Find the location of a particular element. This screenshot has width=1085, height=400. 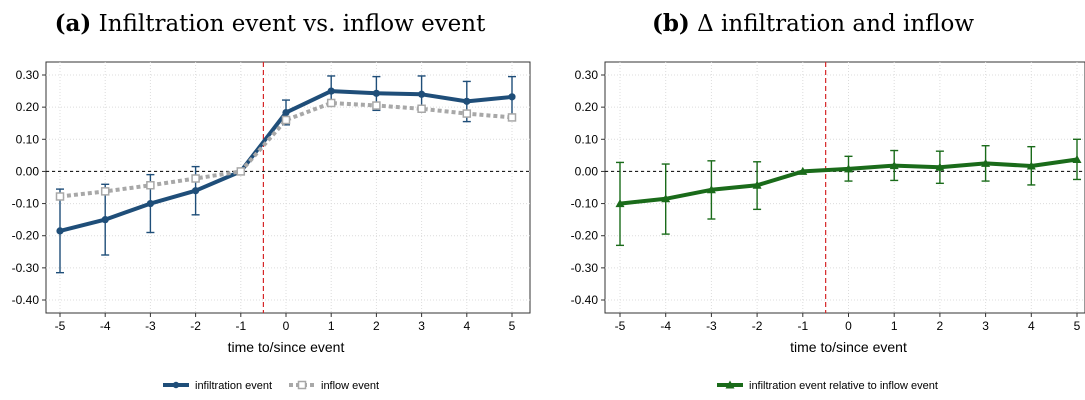

panel-b-title: (b) Δ infiltration and inflow is located at coordinates (813, 24).